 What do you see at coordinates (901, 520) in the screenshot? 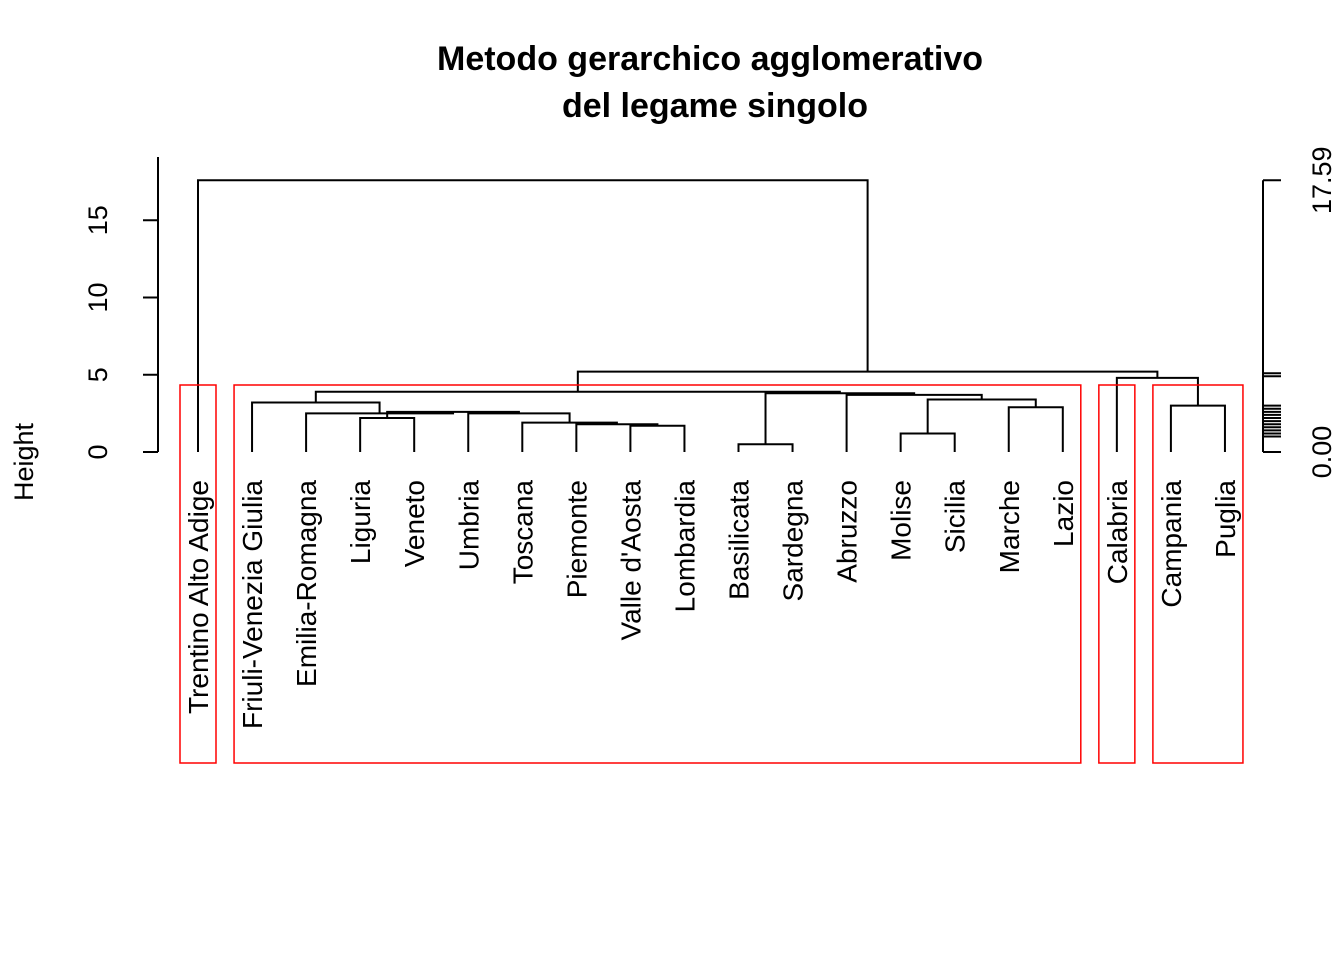
I see `leaf-label: Molise` at bounding box center [901, 520].